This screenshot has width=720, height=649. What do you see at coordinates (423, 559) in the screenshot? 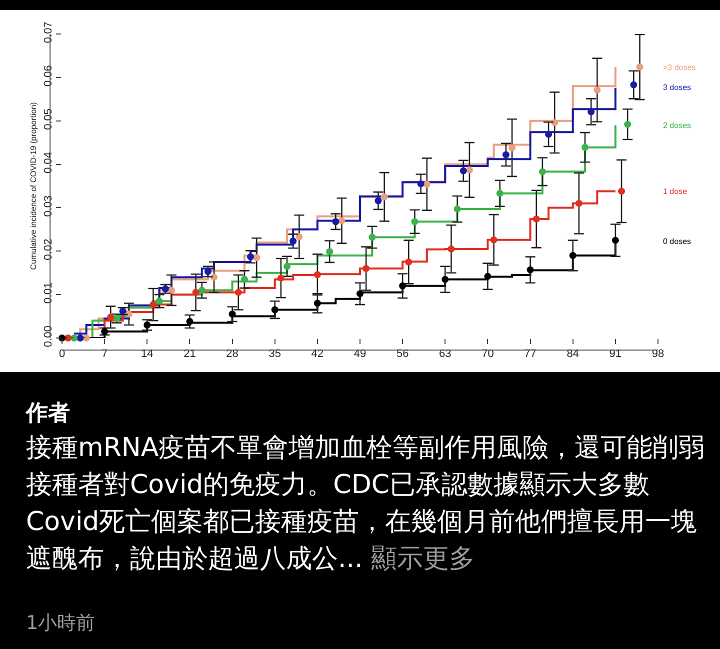
I see `text: 顯示更多` at bounding box center [423, 559].